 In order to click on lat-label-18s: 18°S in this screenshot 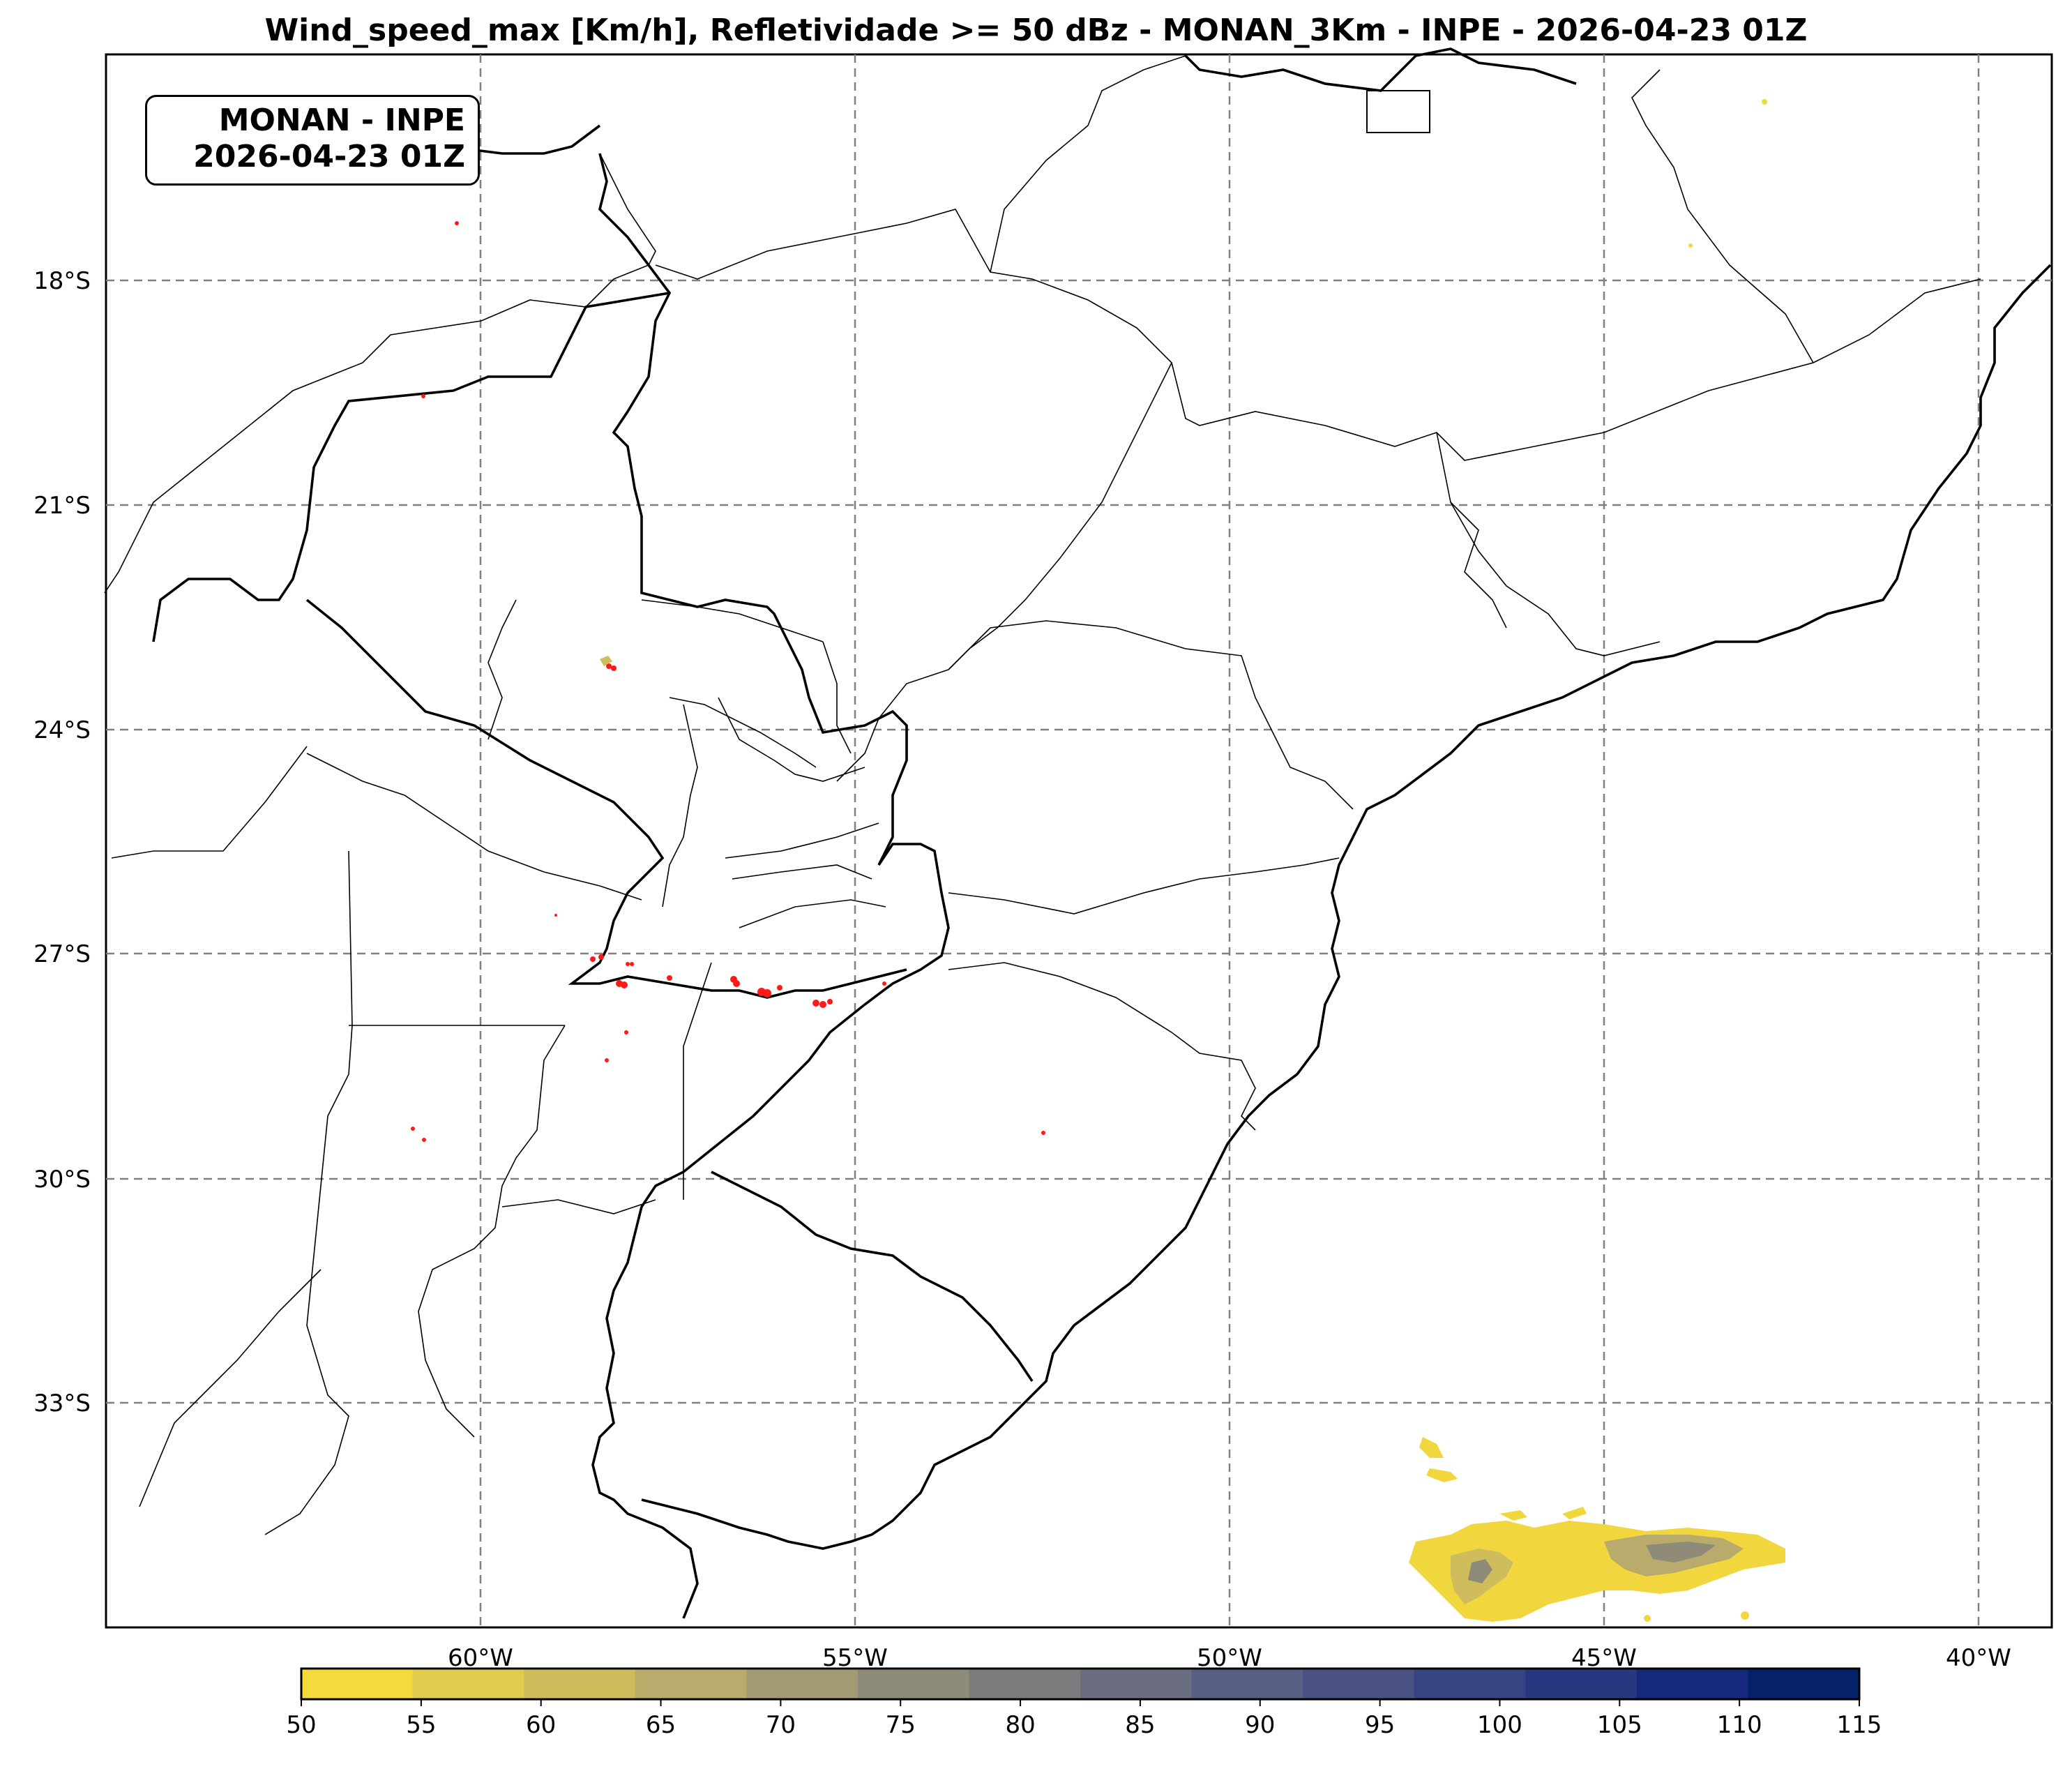, I will do `click(62, 281)`.